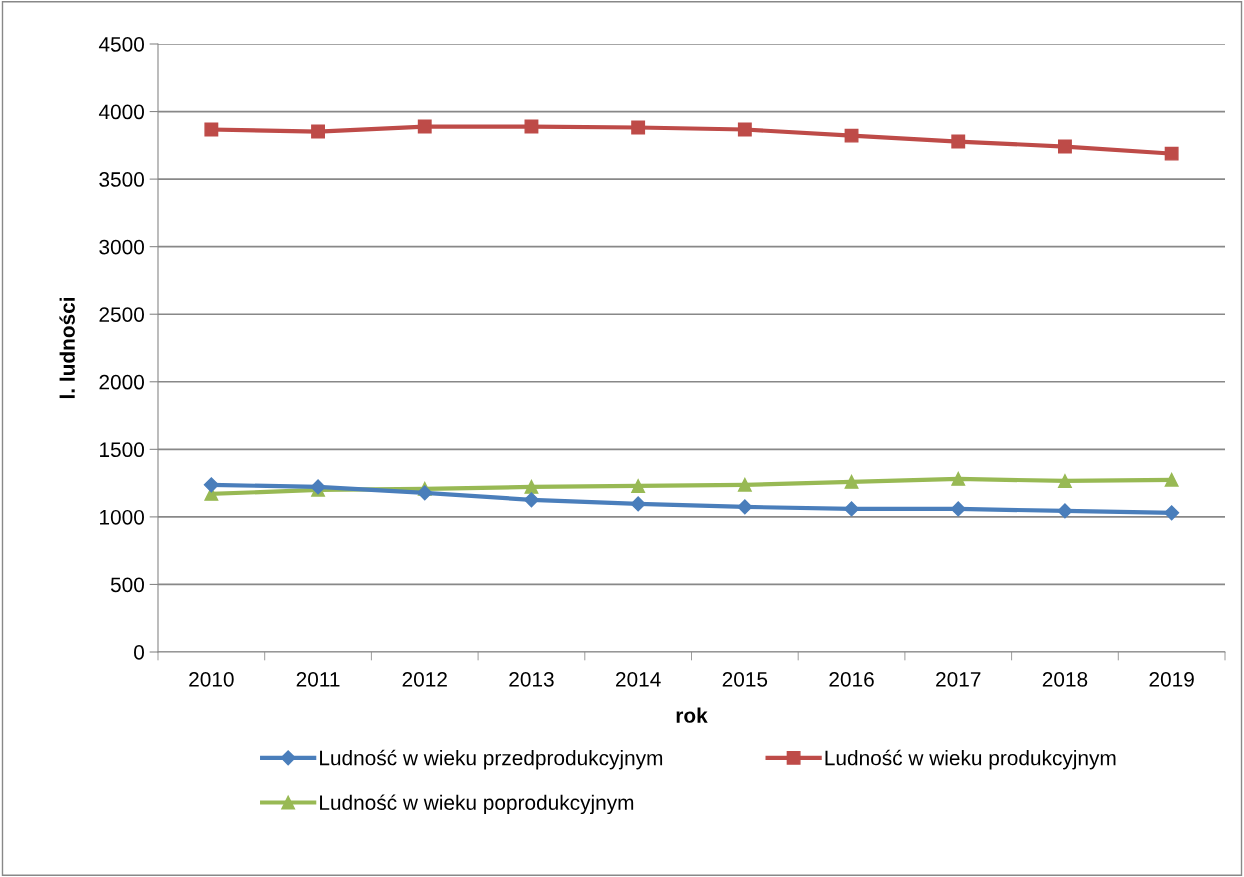 The width and height of the screenshot is (1244, 877). Describe the element at coordinates (851, 679) in the screenshot. I see `x-tick-label: 2016` at that location.